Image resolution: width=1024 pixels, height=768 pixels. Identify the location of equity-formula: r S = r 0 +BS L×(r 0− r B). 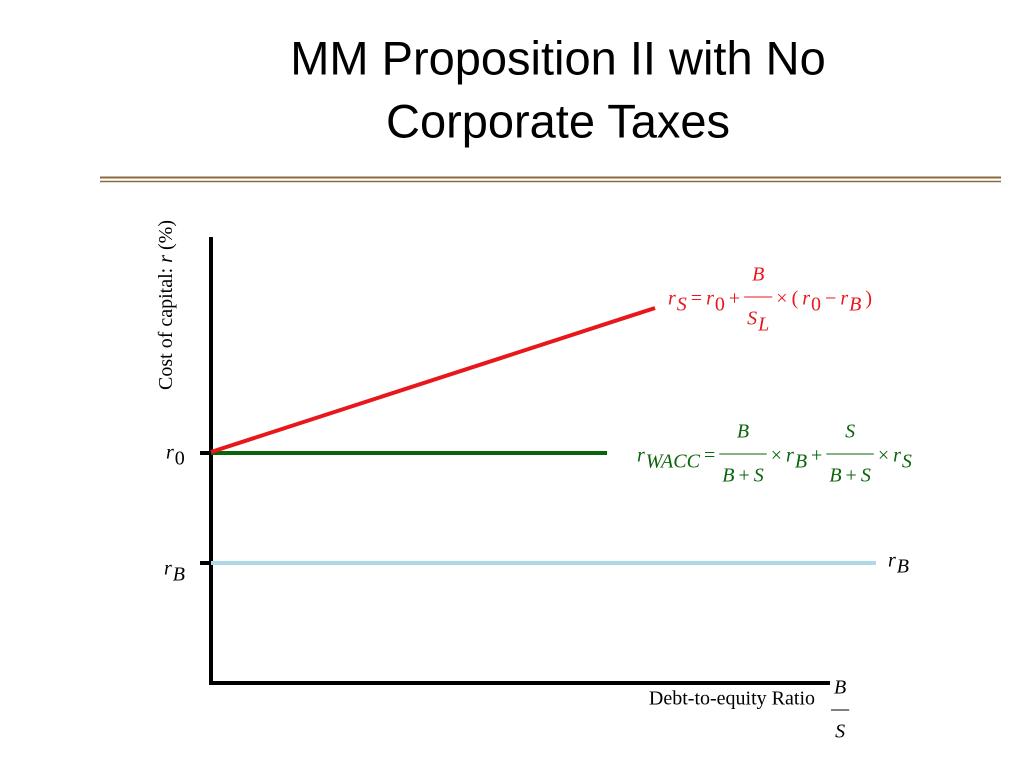
(770, 300).